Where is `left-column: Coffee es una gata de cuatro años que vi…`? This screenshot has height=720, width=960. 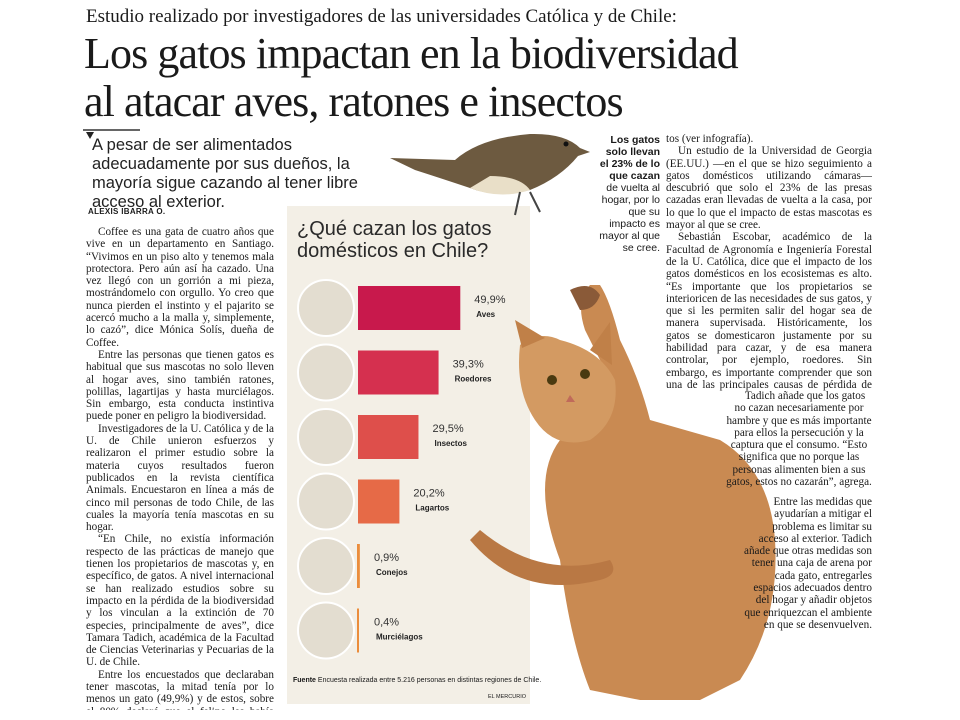
left-column: Coffee es una gata de cuatro años que vi… is located at coordinates (180, 468).